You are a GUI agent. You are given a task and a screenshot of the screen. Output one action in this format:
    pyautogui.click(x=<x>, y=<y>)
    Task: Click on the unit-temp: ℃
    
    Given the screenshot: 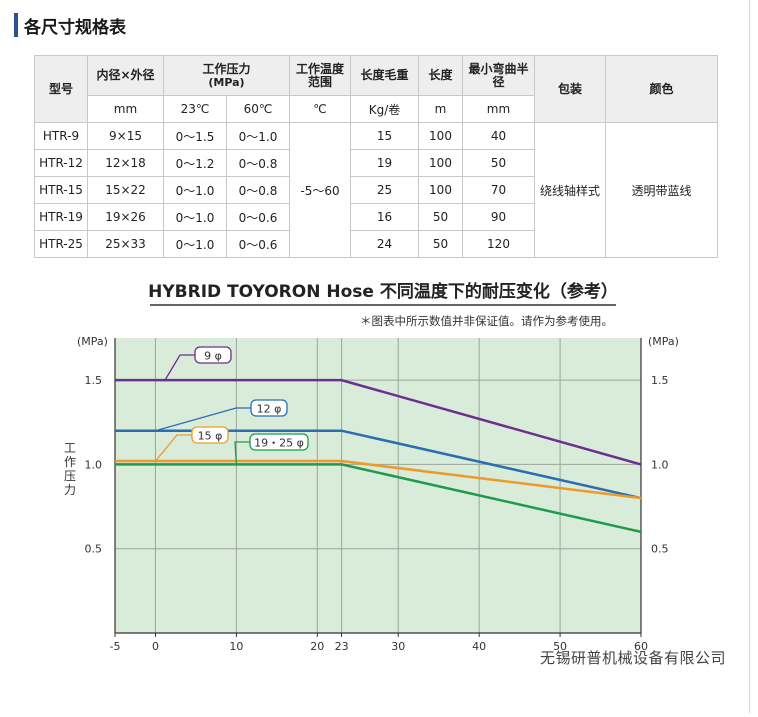 What is the action you would take?
    pyautogui.click(x=320, y=109)
    